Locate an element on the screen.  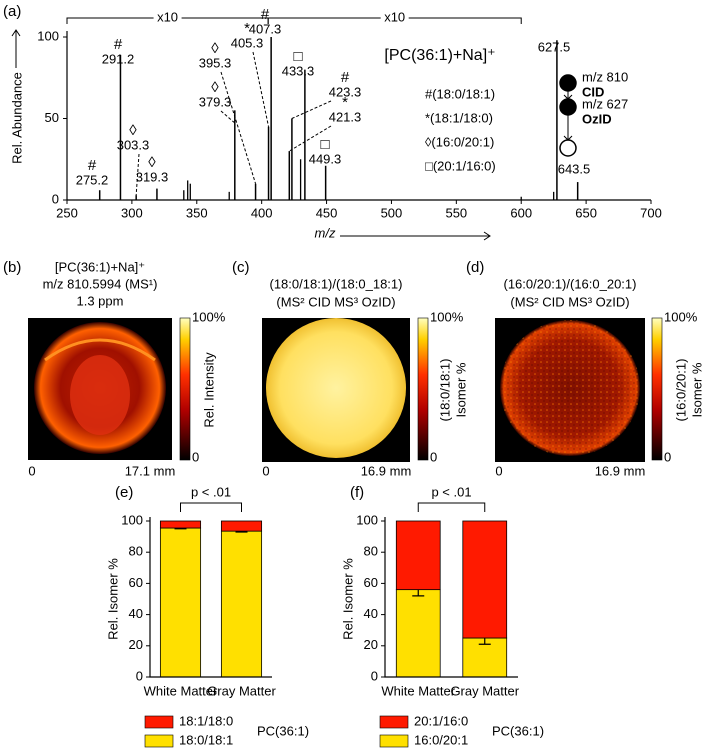
peak-label: 405.3 is located at coordinates (247, 42).